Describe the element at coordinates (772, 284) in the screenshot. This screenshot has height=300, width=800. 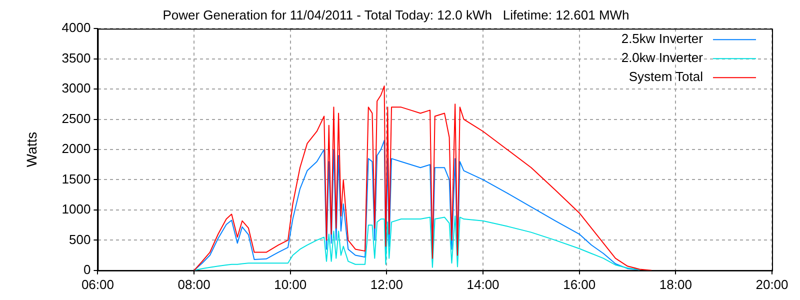
I see `x-tick-label: 20:00` at that location.